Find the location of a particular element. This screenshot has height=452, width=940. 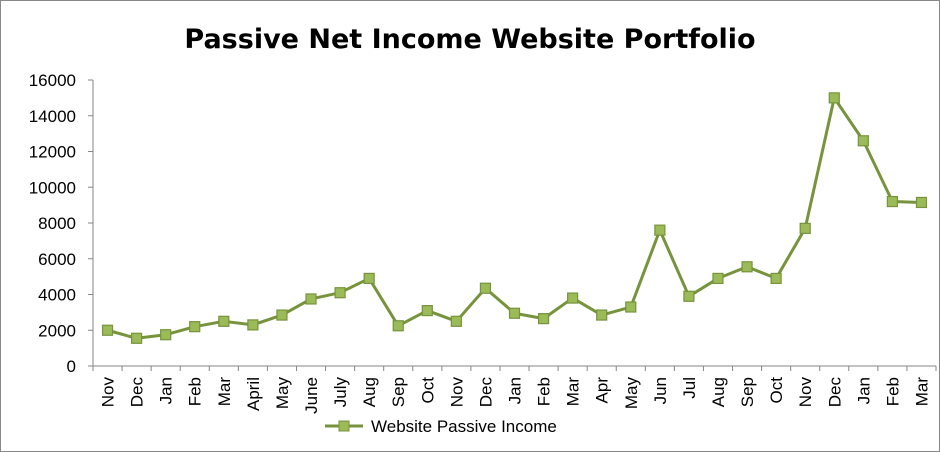

y-tick-label: 4000 is located at coordinates (57, 295).